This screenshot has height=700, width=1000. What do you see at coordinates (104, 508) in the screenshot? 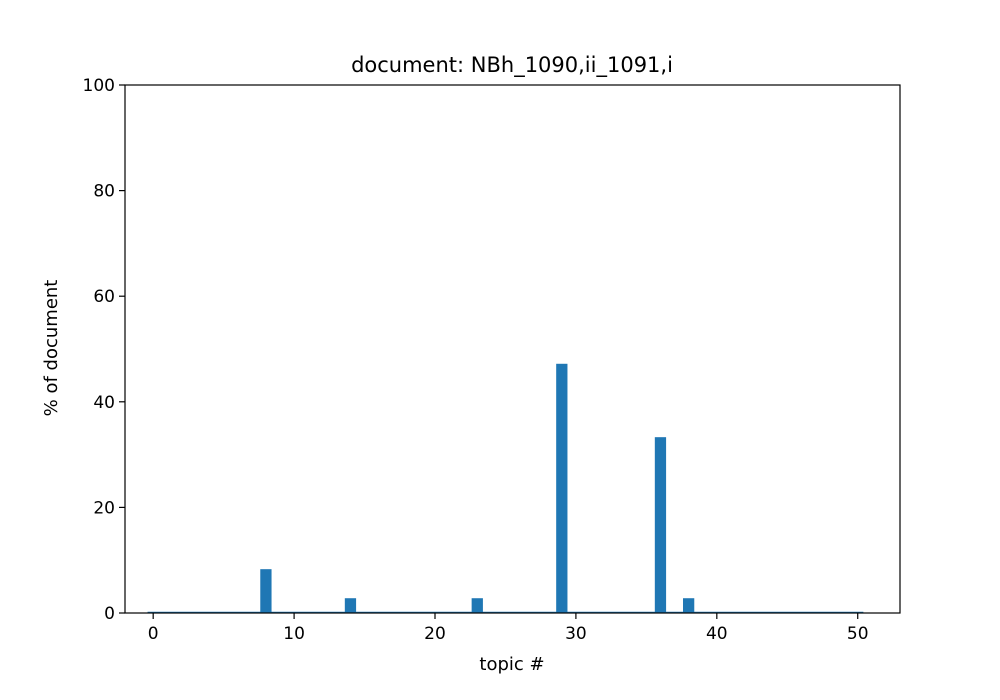
I see `y-tick-label: 20` at bounding box center [104, 508].